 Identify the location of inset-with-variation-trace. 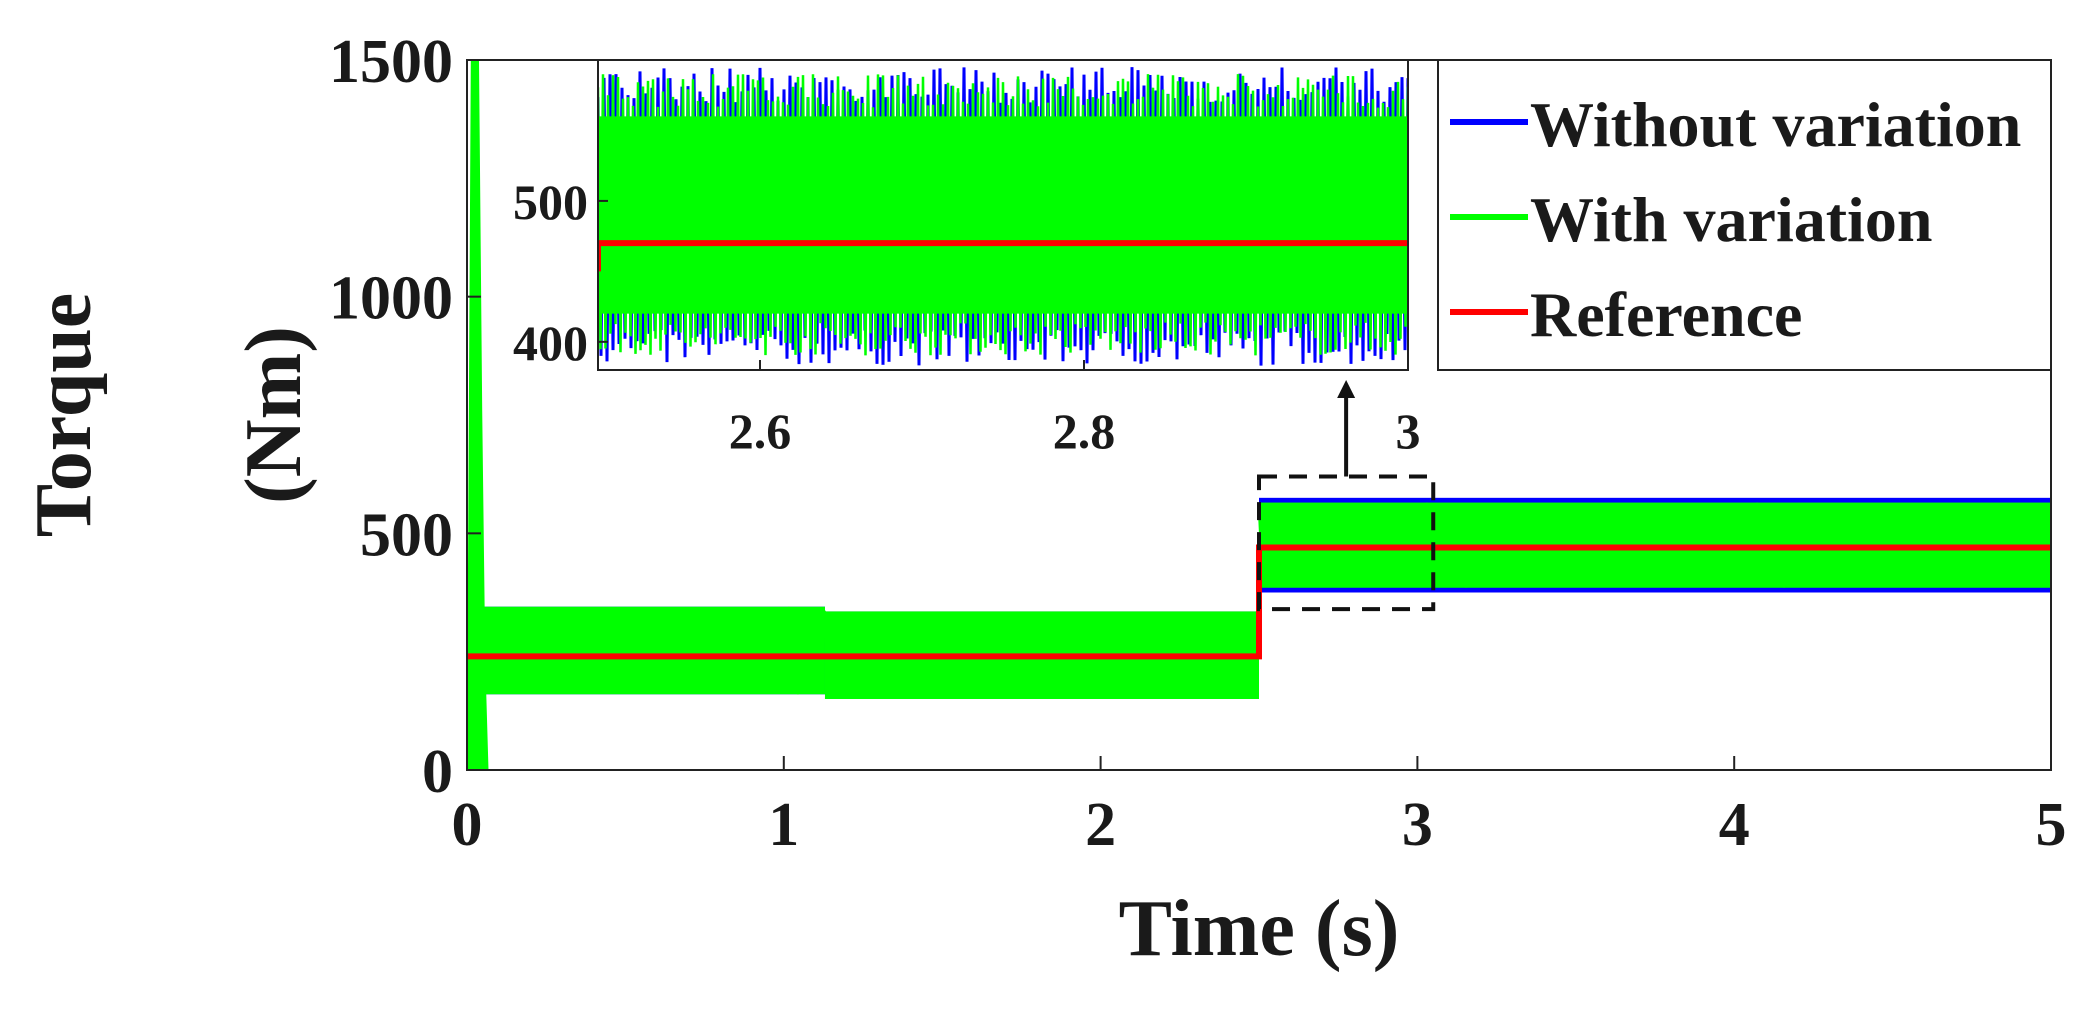
(1003, 215).